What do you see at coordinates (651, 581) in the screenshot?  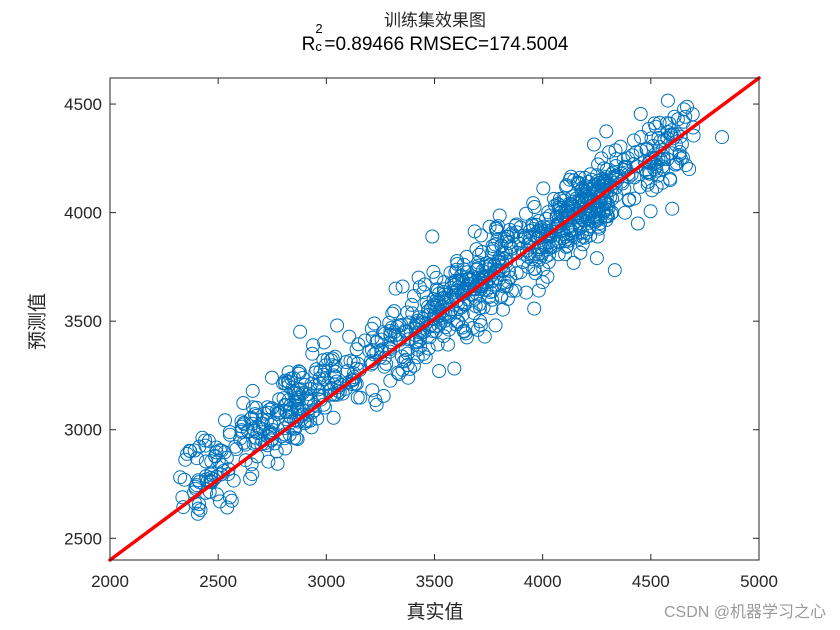 I see `x-tick-label: 4500` at bounding box center [651, 581].